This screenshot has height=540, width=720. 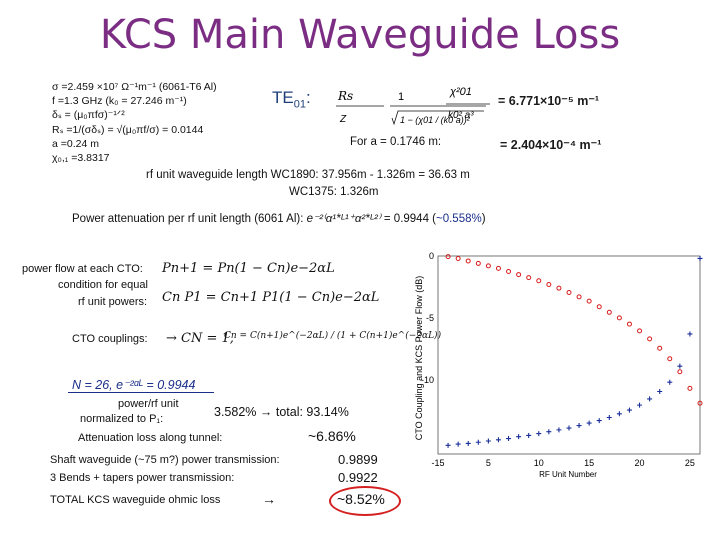 What do you see at coordinates (334, 192) in the screenshot?
I see `rf-length-line-2: WC1375: 1.326m` at bounding box center [334, 192].